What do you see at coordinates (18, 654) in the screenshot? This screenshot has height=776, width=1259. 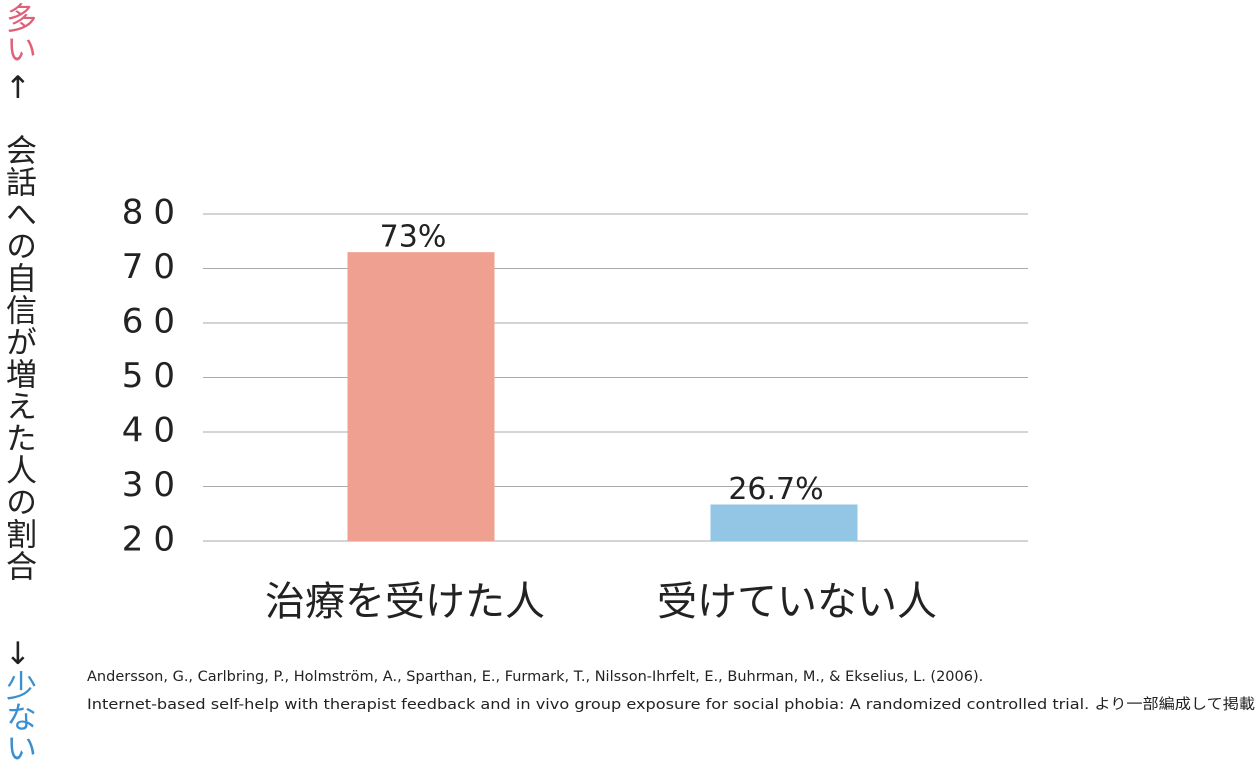 I see `arrow-down: ↓` at bounding box center [18, 654].